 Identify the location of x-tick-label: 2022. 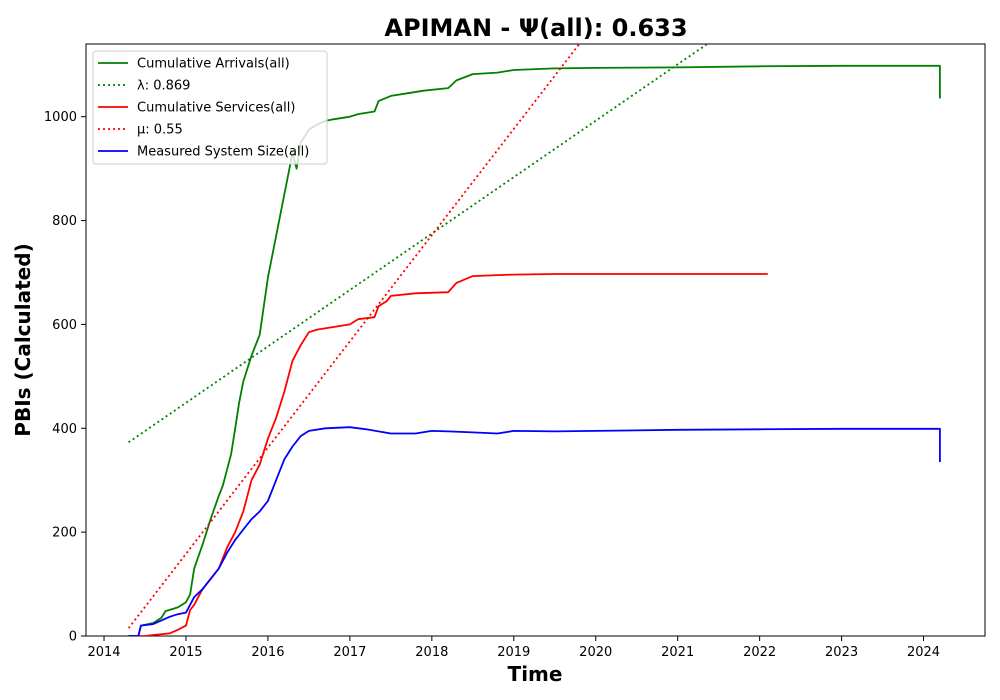
(759, 652).